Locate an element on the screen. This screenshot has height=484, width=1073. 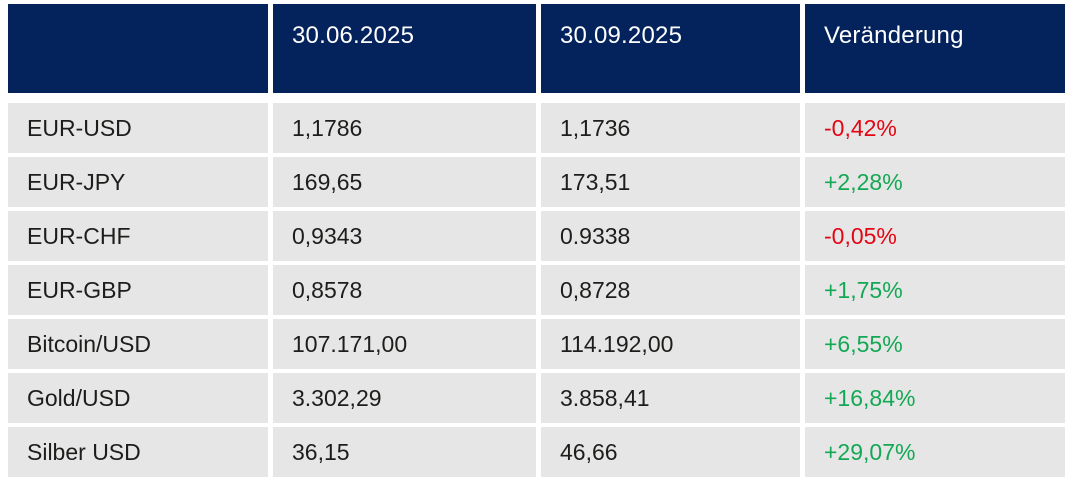
row-label-cell: Silber USD is located at coordinates (138, 452).